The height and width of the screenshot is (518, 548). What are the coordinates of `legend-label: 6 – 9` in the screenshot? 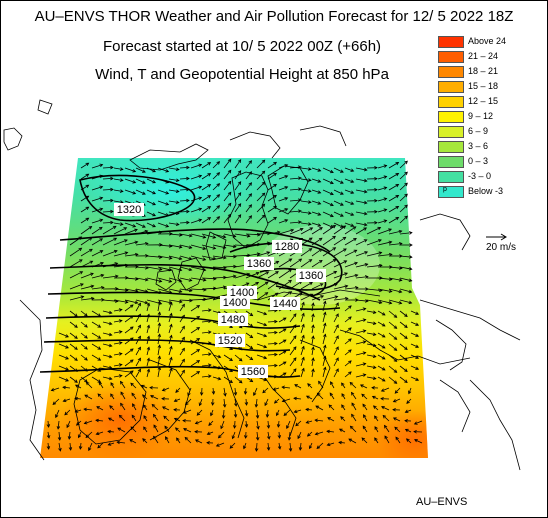 It's located at (478, 131).